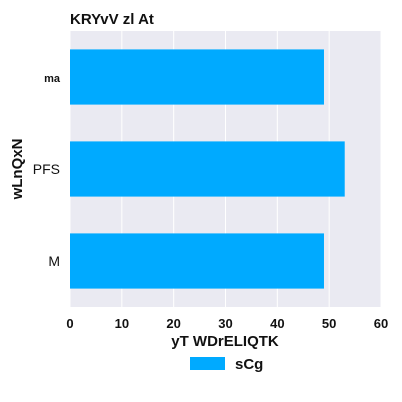 Image resolution: width=402 pixels, height=402 pixels. I want to click on x-tick-label: 20, so click(173, 323).